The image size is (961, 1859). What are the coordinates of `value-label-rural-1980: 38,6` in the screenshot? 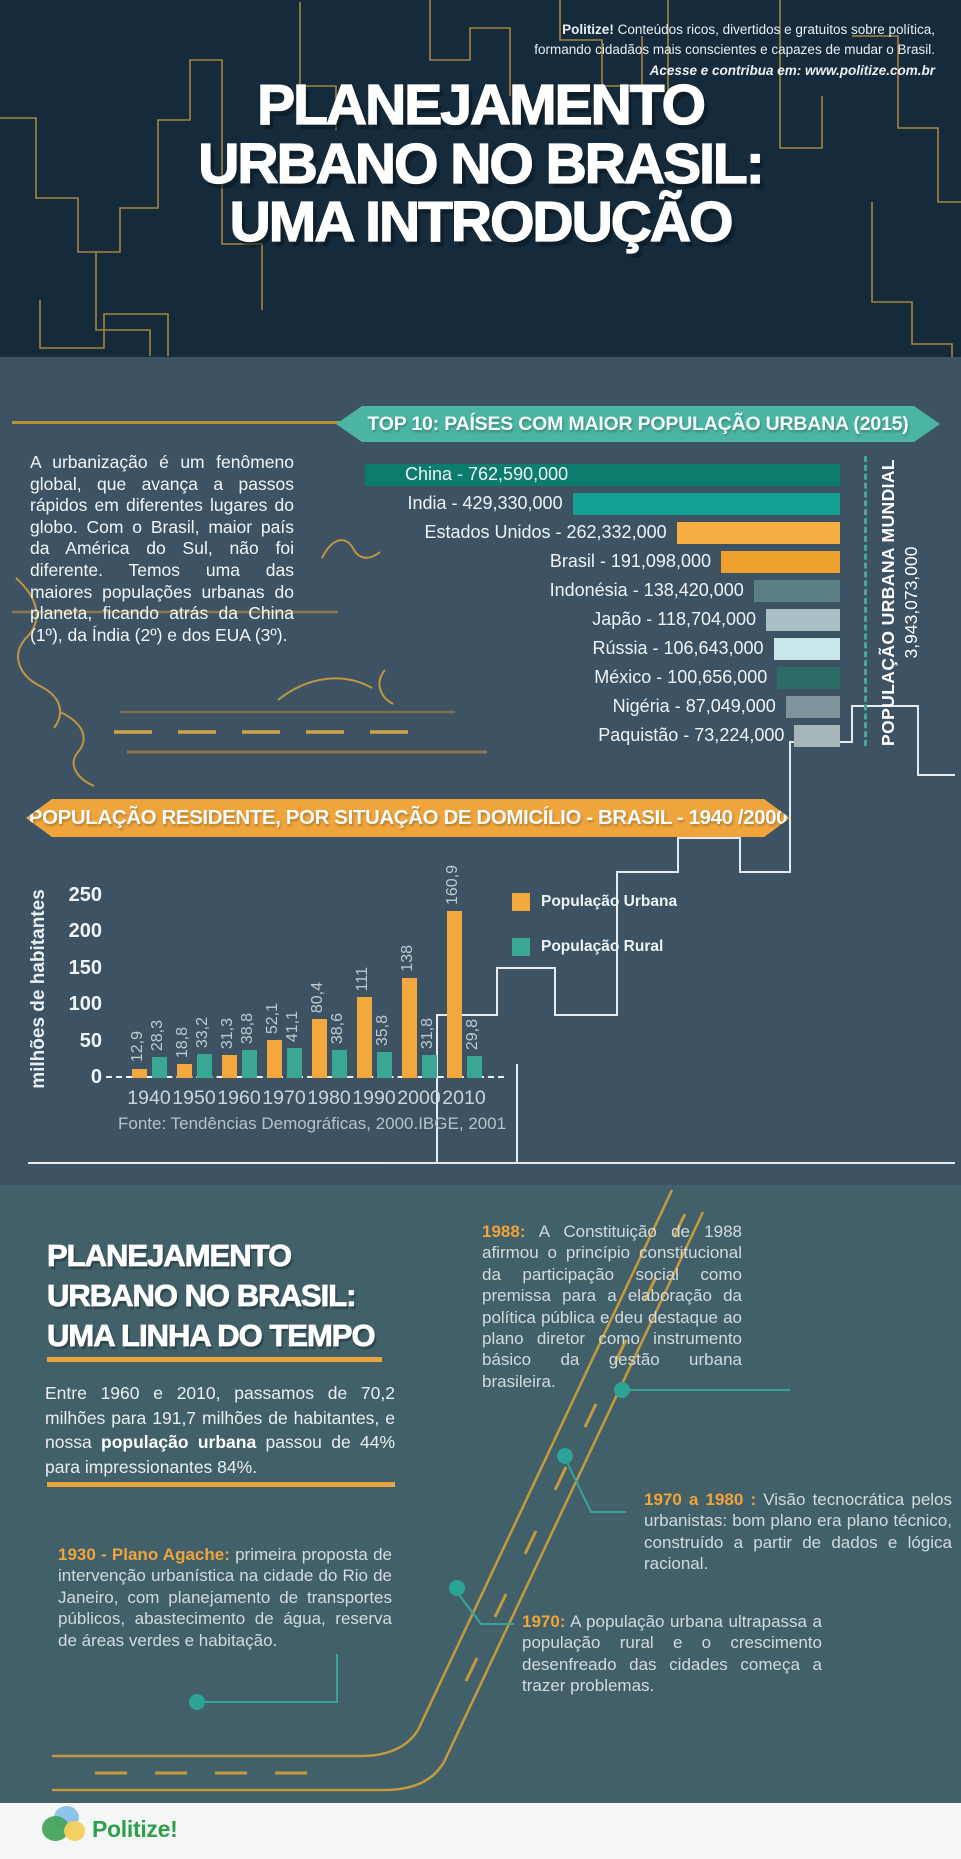 It's located at (337, 1028).